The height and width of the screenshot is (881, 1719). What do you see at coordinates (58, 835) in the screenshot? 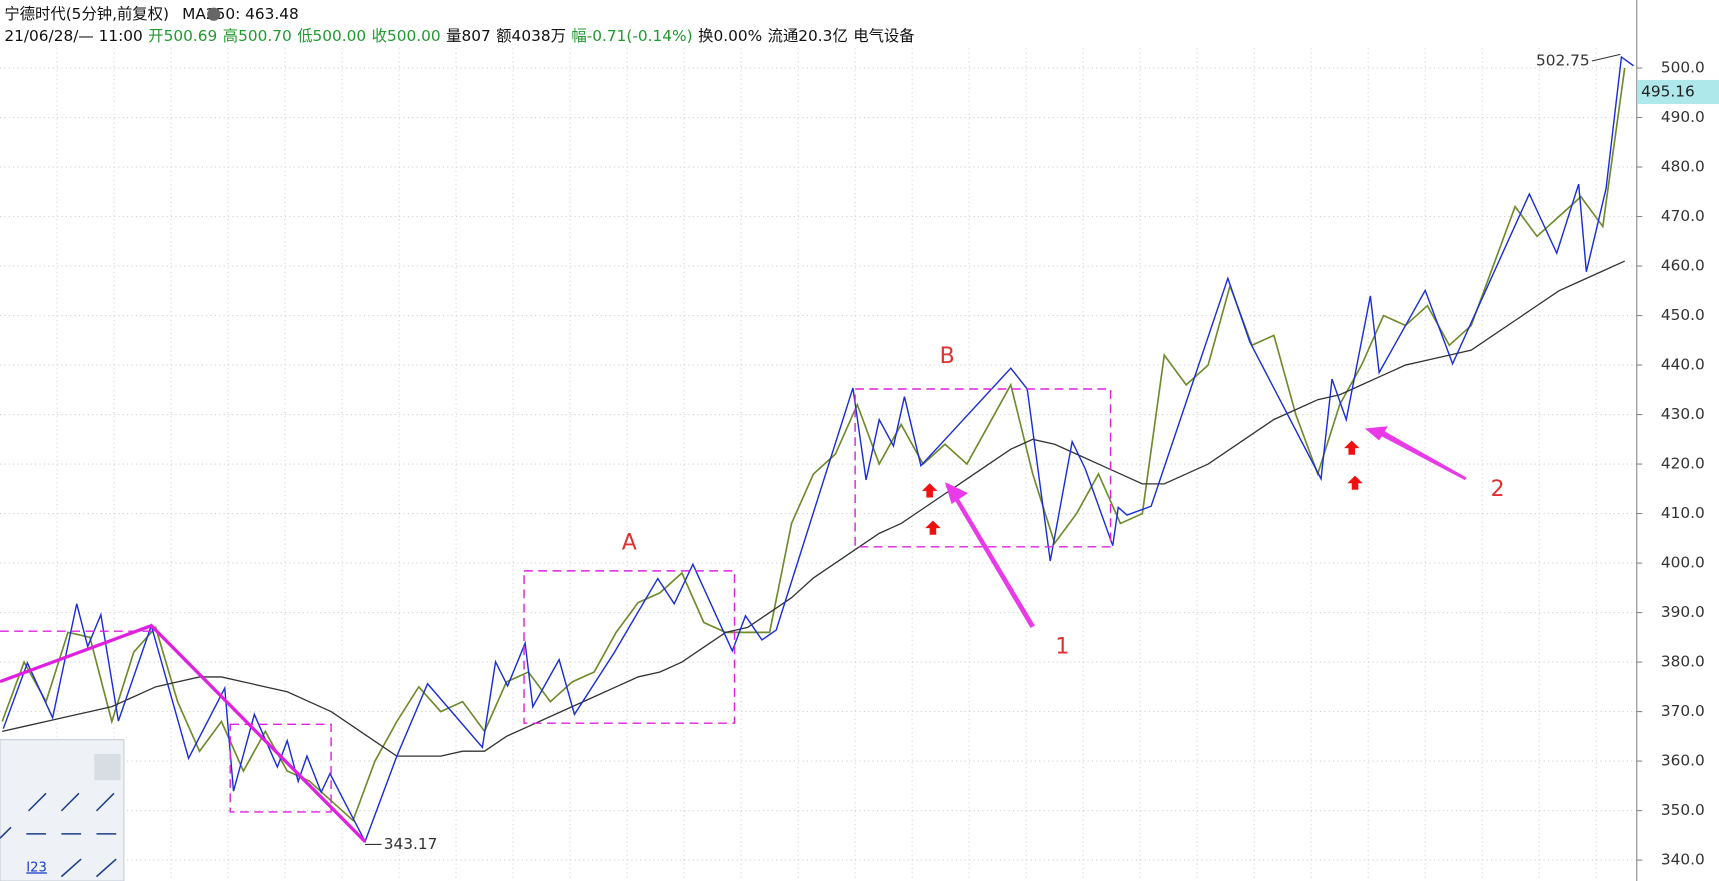
I see `tool-icons` at bounding box center [58, 835].